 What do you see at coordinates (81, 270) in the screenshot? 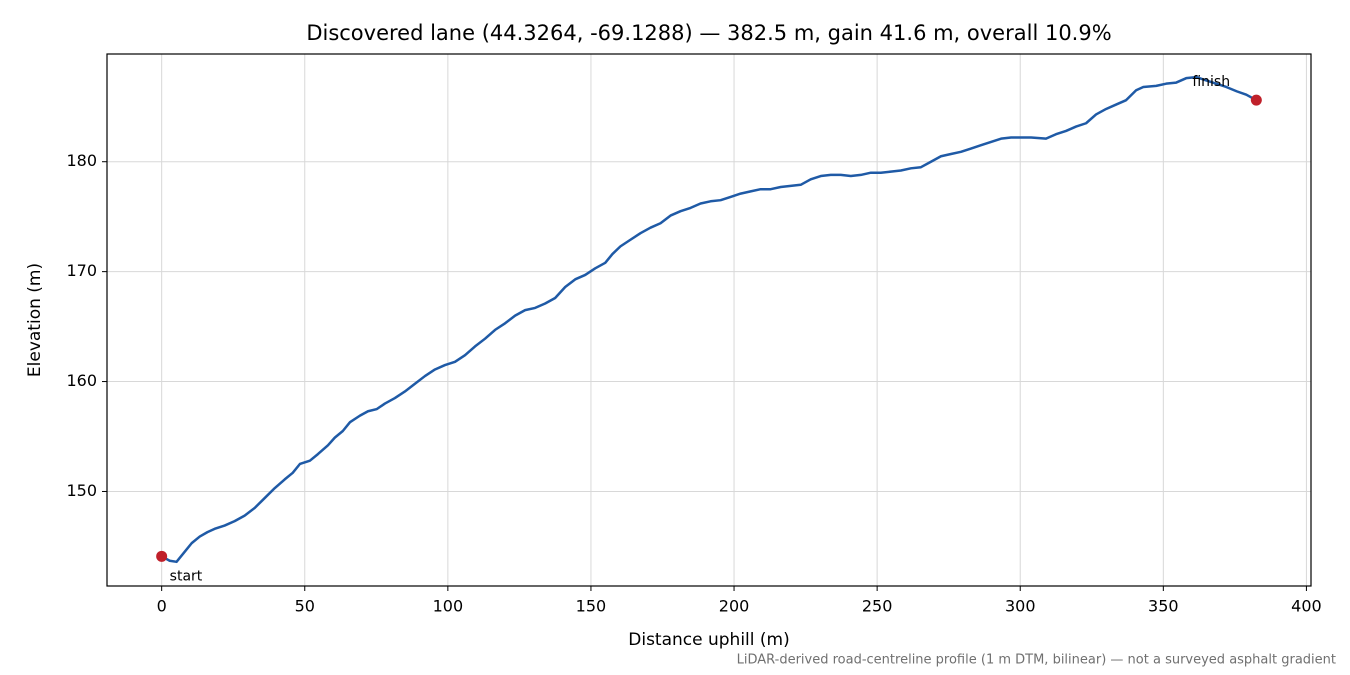
I see `y-tick-label: 170` at bounding box center [81, 270].